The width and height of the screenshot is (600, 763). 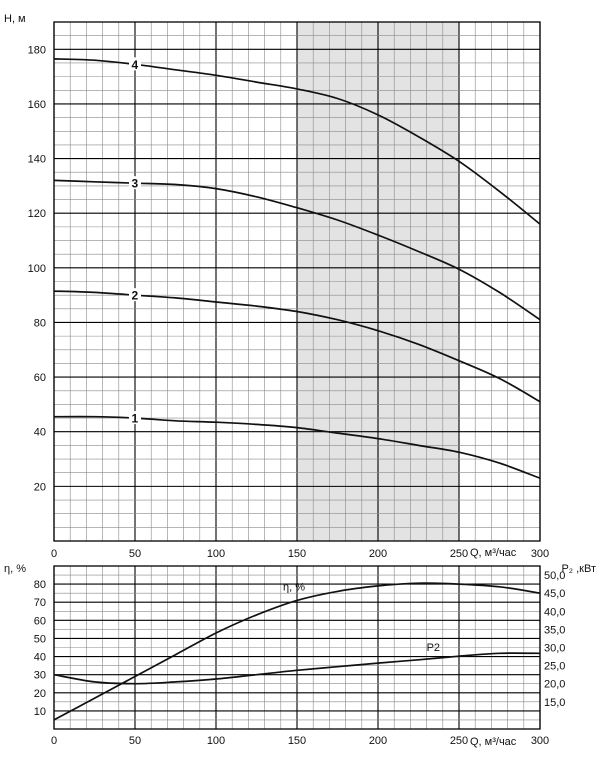 I want to click on y2-tick-label: 45,0, so click(x=554, y=594).